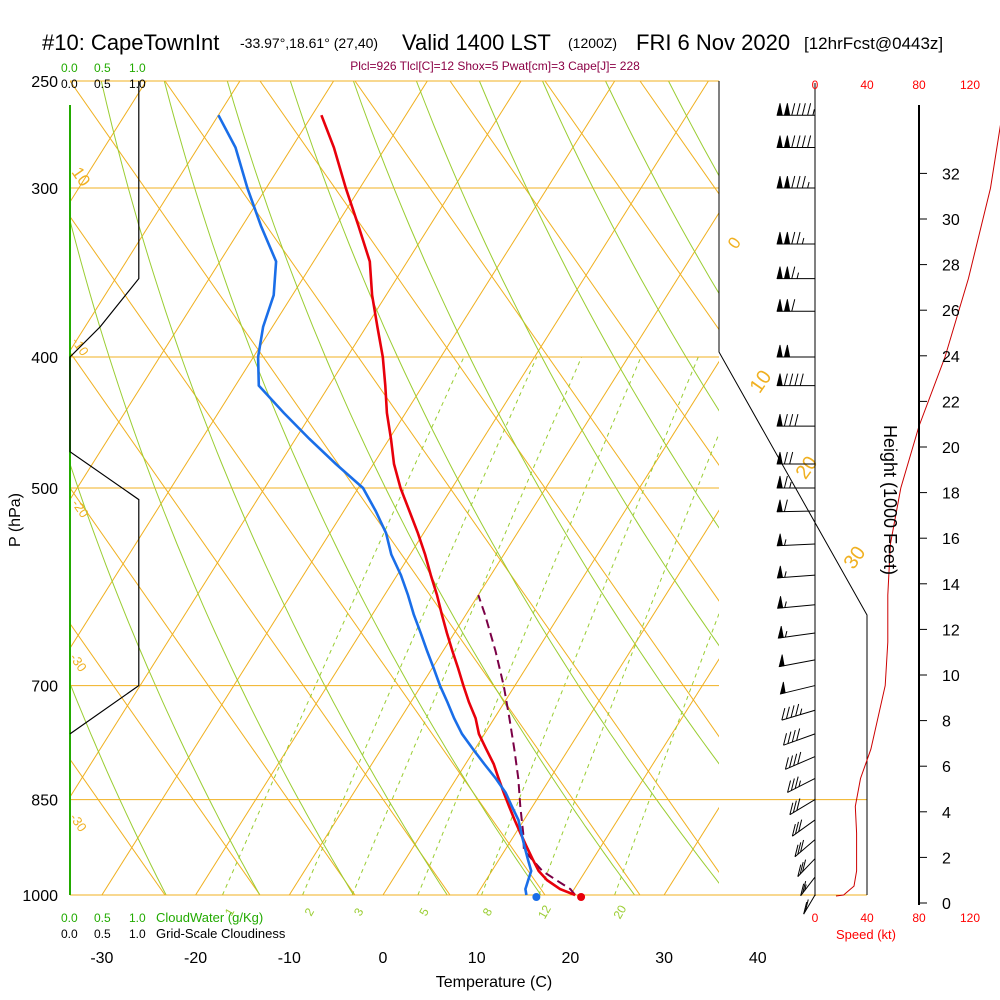 This screenshot has width=1000, height=1000. Describe the element at coordinates (571, 958) in the screenshot. I see `temperature-tick-label: 20` at that location.